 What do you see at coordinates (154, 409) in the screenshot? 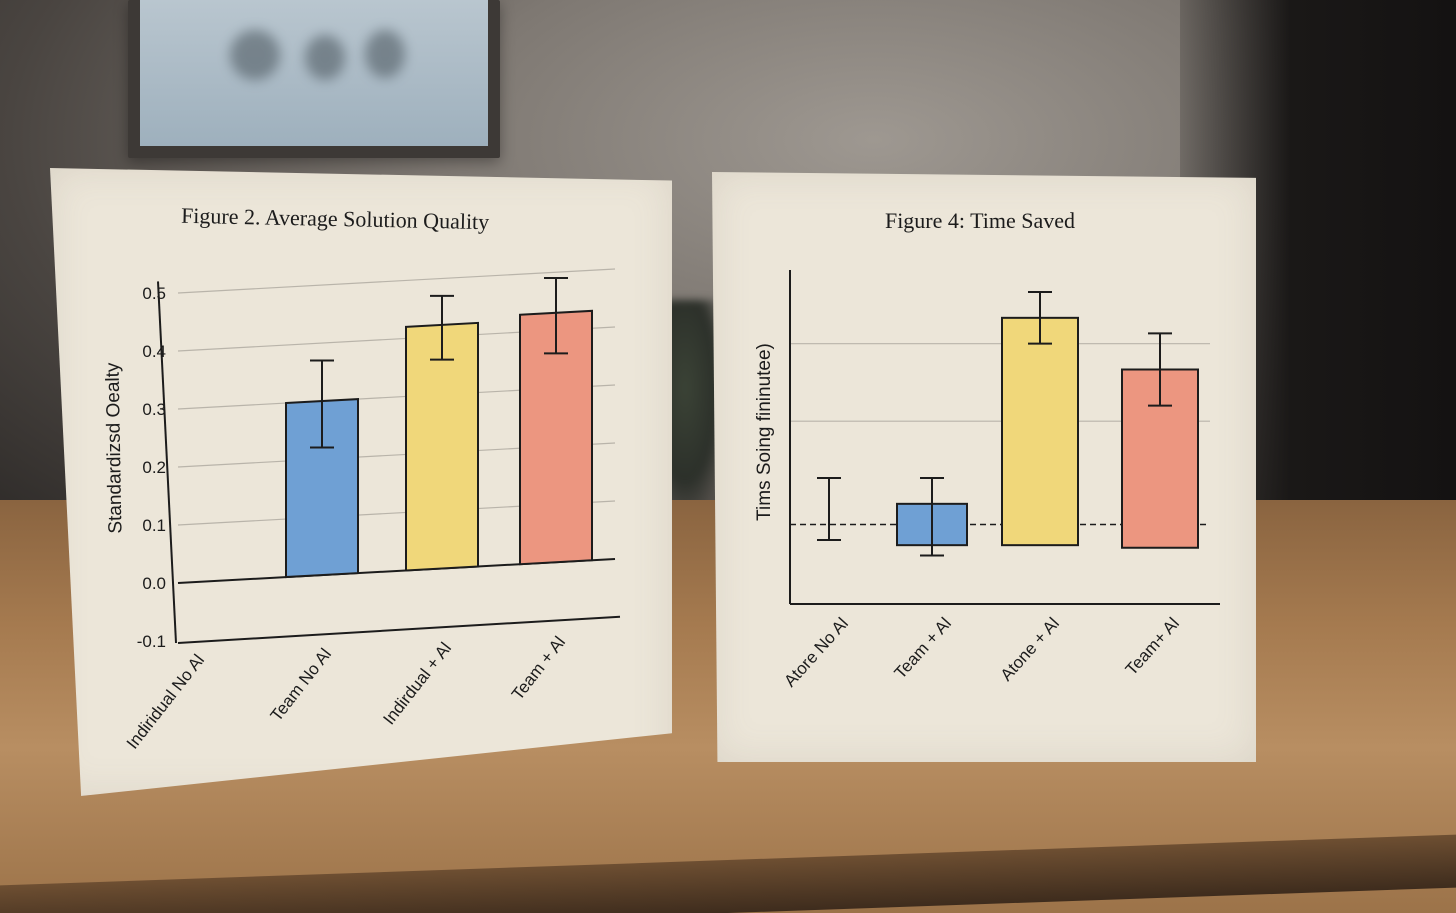
I see `y-tick-label: 0.3` at bounding box center [154, 409].